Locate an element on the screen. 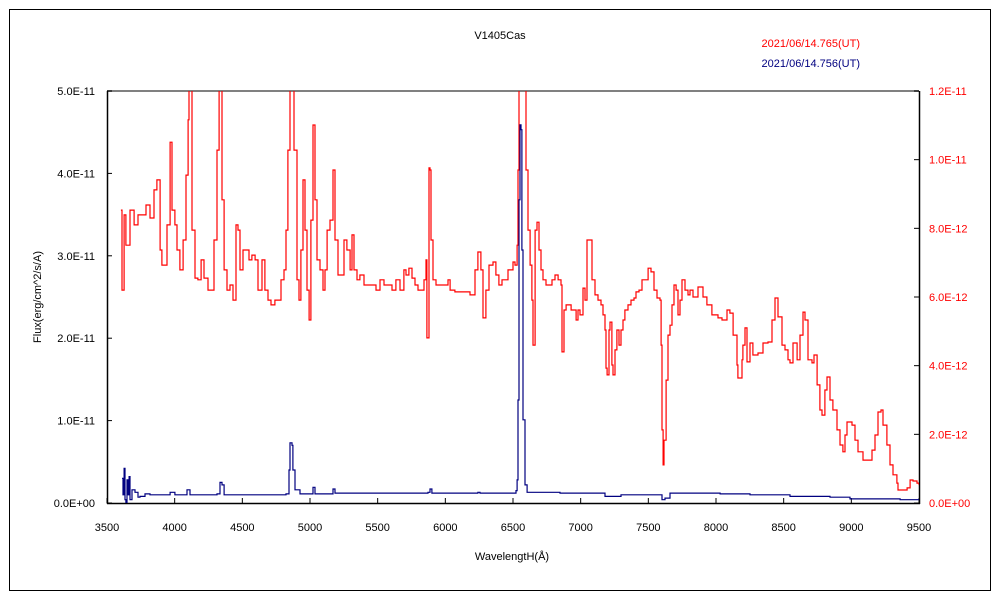 The width and height of the screenshot is (1000, 600). x-tick-label: 4500 is located at coordinates (242, 528).